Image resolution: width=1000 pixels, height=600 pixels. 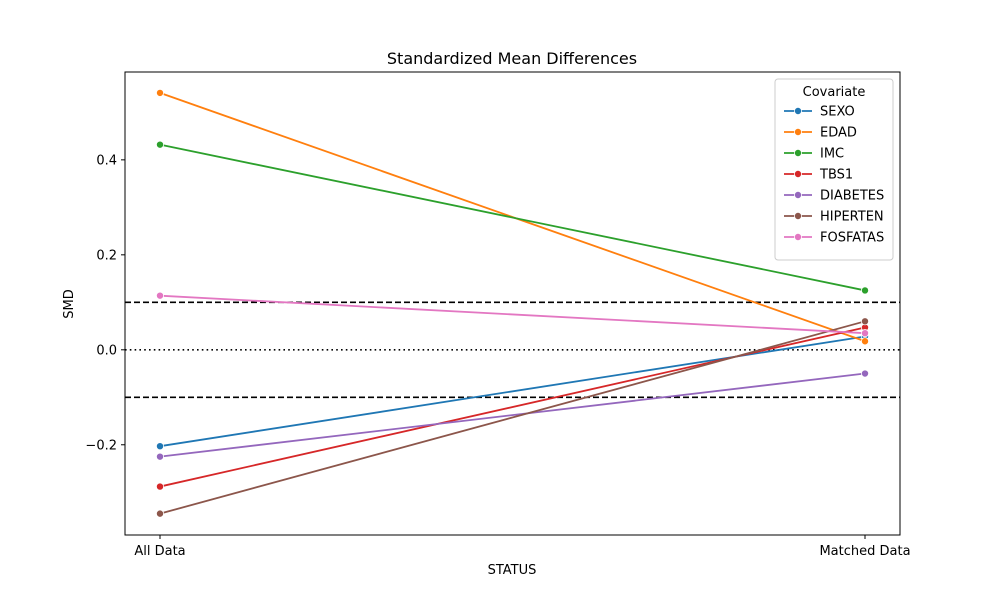 I want to click on legend-label-diabetes: DIABETES, so click(x=852, y=196).